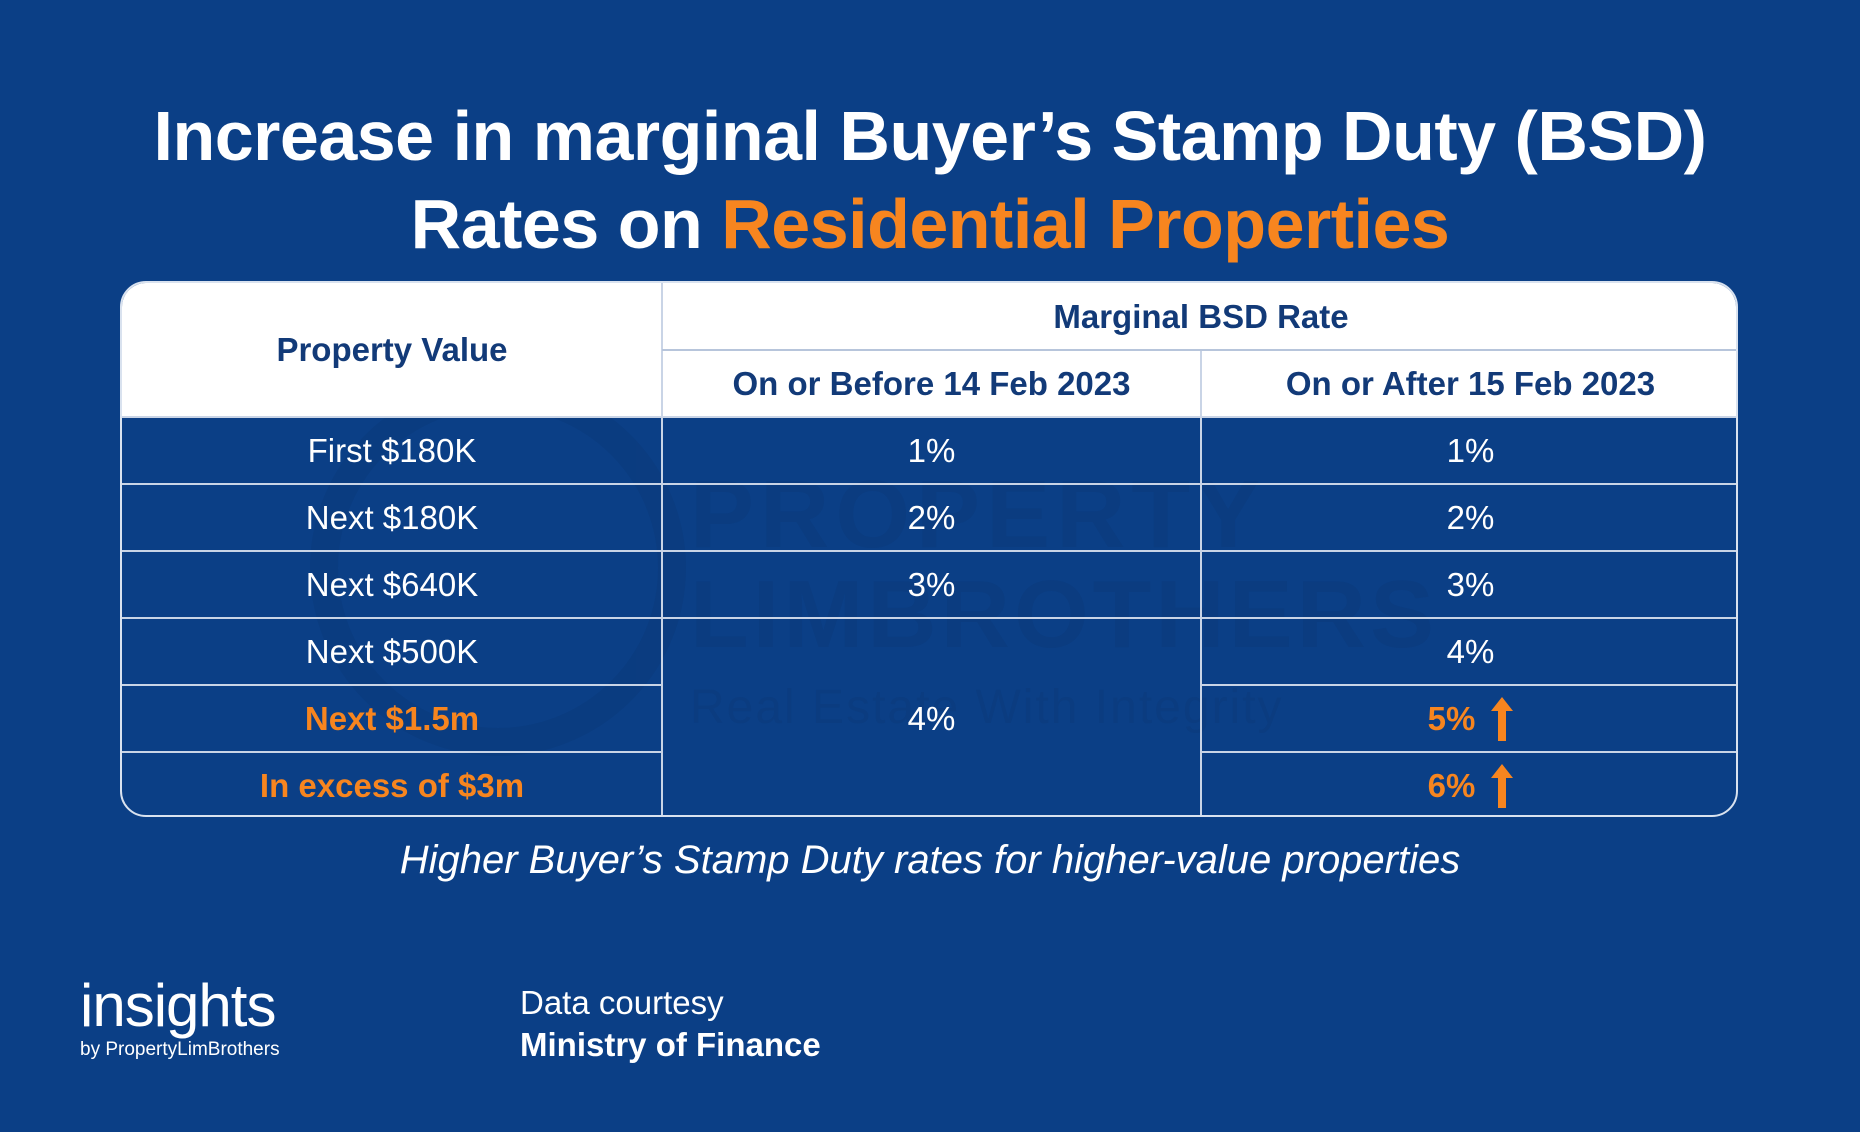 The height and width of the screenshot is (1132, 1860). What do you see at coordinates (670, 1024) in the screenshot?
I see `data-credit: Data courtesy Ministry of Finance` at bounding box center [670, 1024].